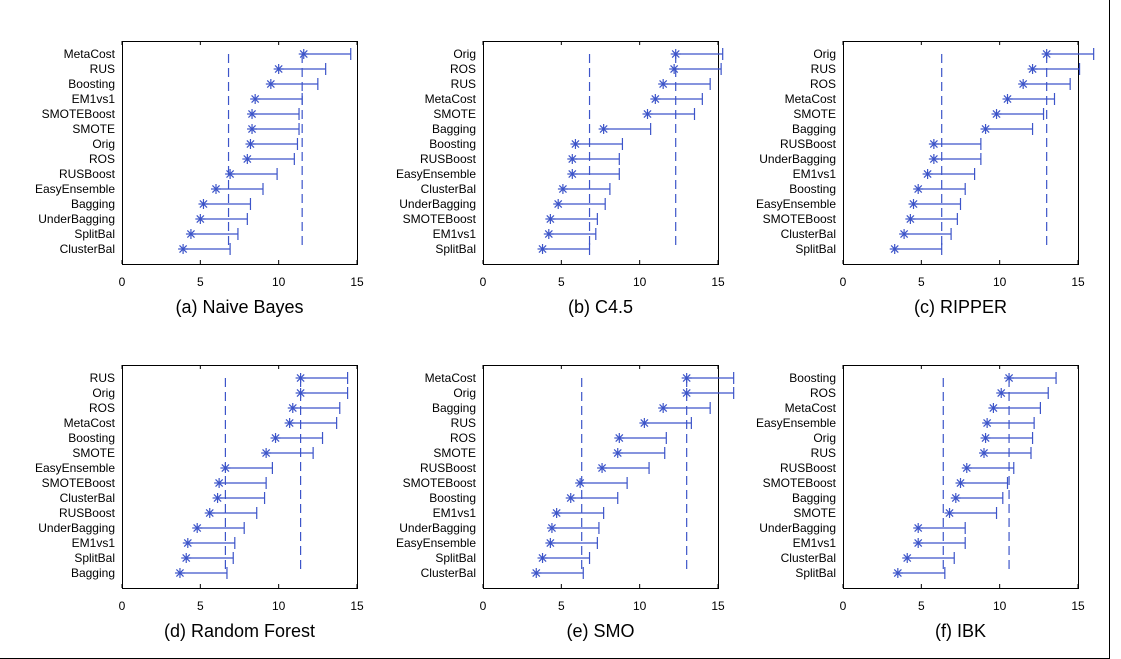  I want to click on category-label: Bagging, so click(93, 573).